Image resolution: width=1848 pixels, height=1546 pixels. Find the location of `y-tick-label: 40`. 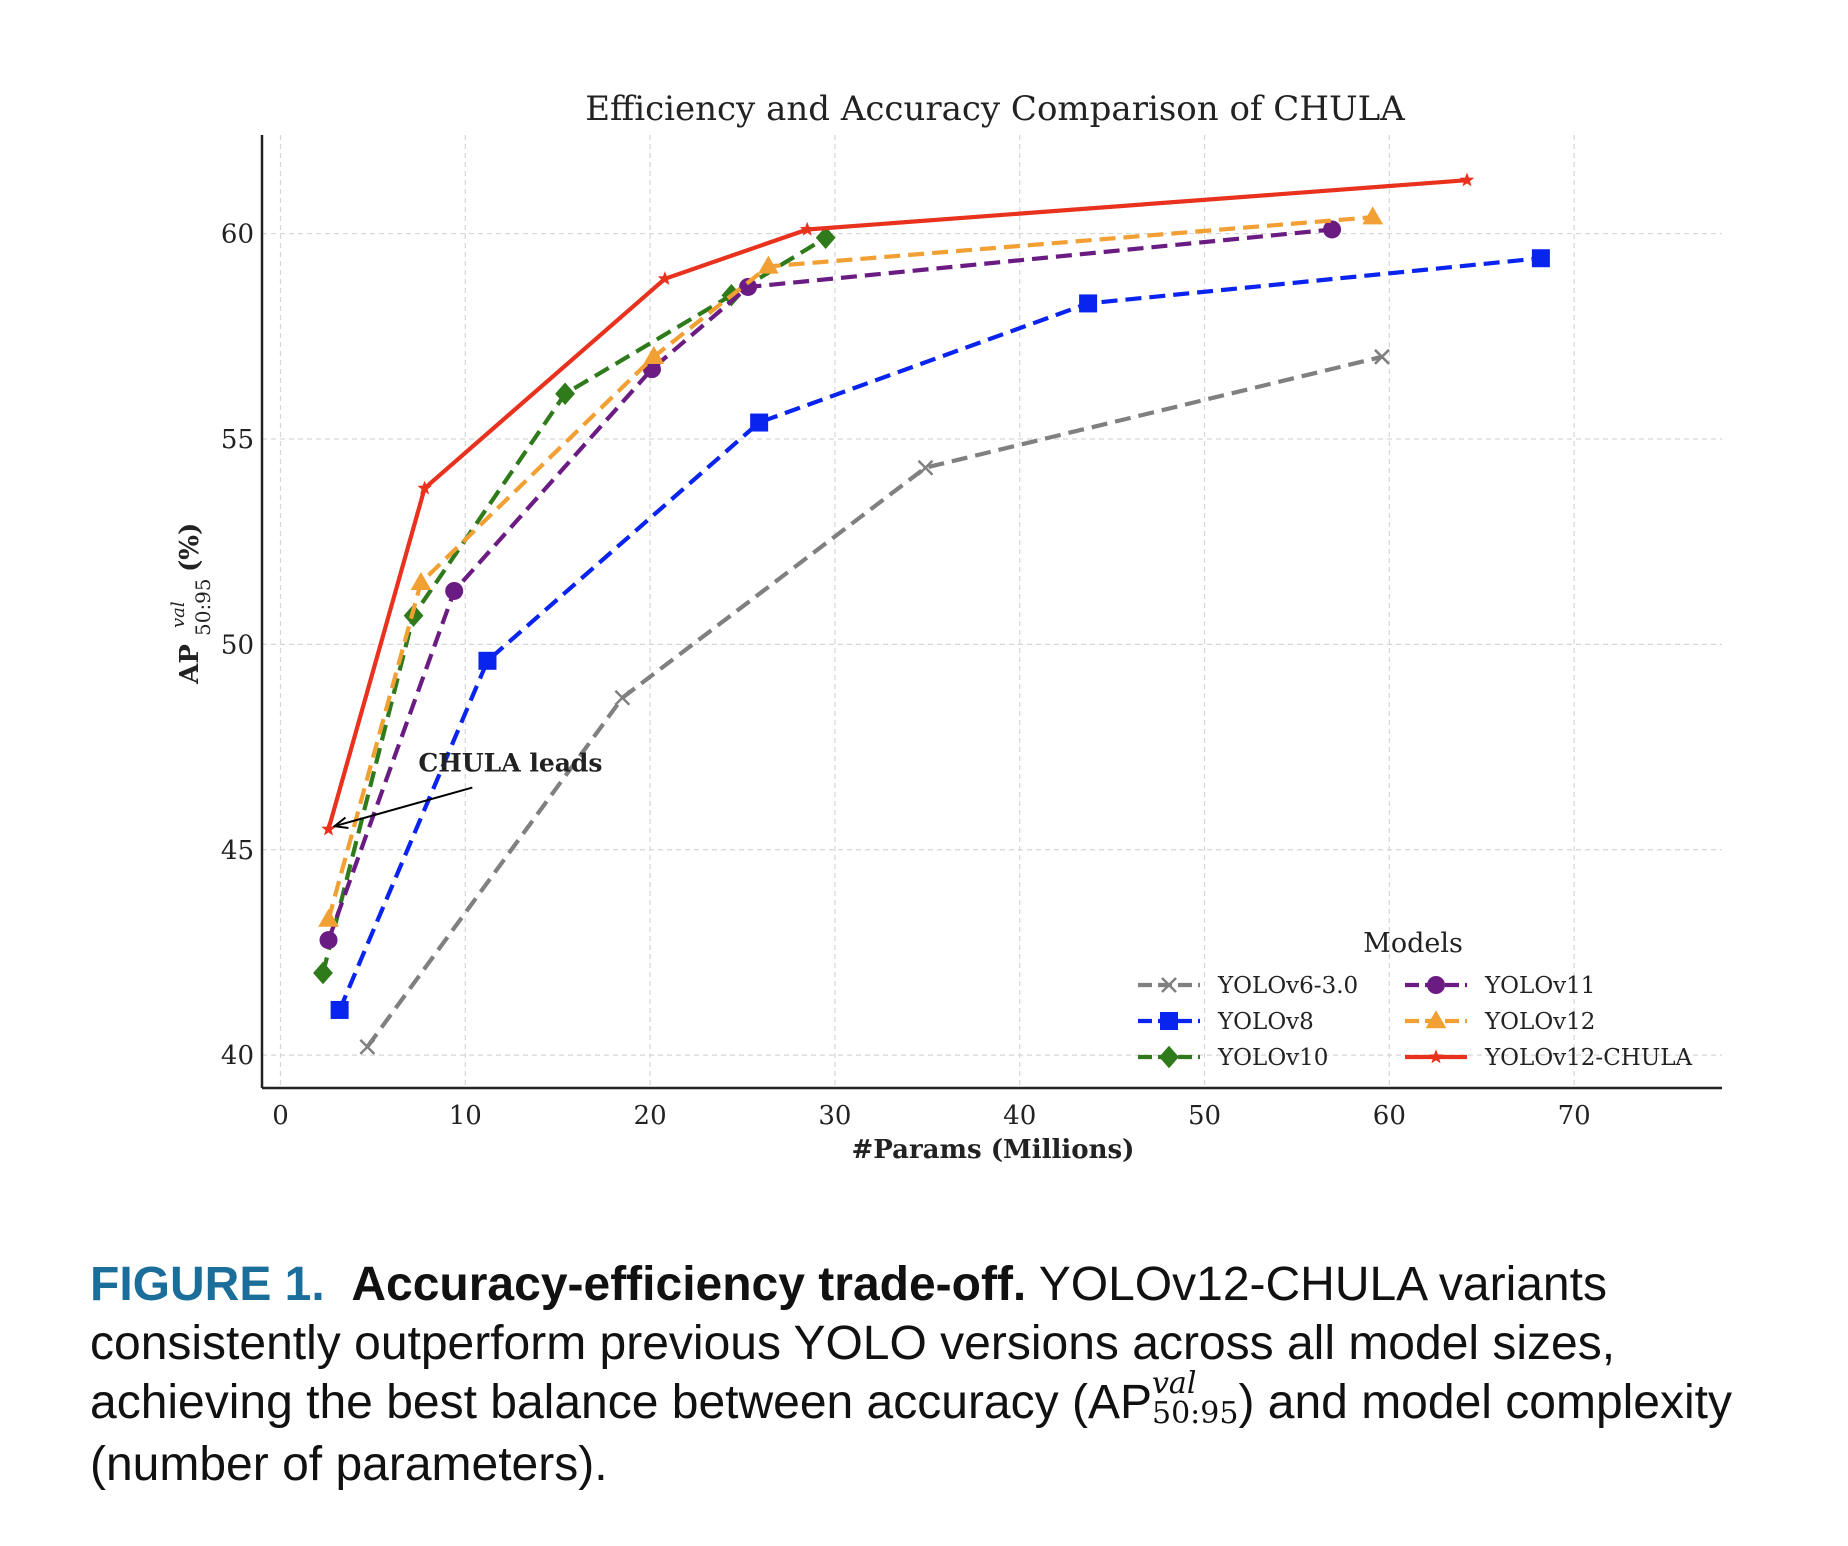

y-tick-label: 40 is located at coordinates (237, 1056).